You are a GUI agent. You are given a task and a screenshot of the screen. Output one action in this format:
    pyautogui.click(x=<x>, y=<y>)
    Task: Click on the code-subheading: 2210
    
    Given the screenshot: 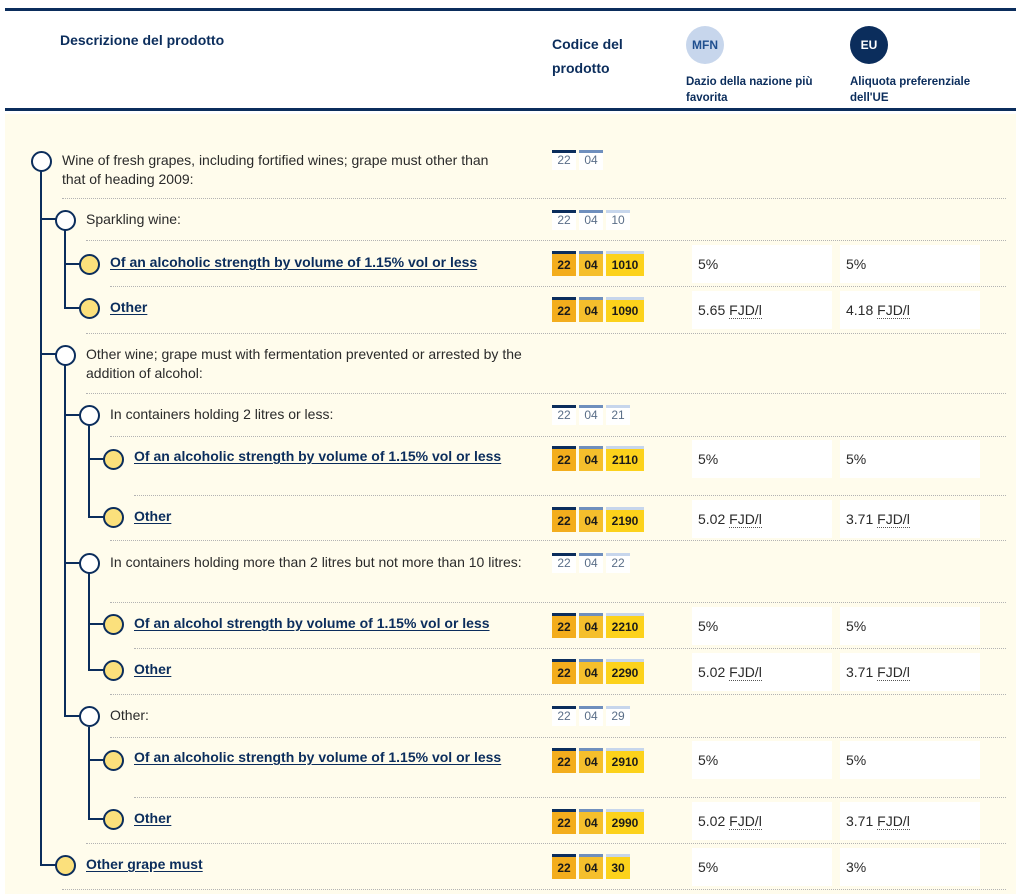 What is the action you would take?
    pyautogui.click(x=625, y=625)
    